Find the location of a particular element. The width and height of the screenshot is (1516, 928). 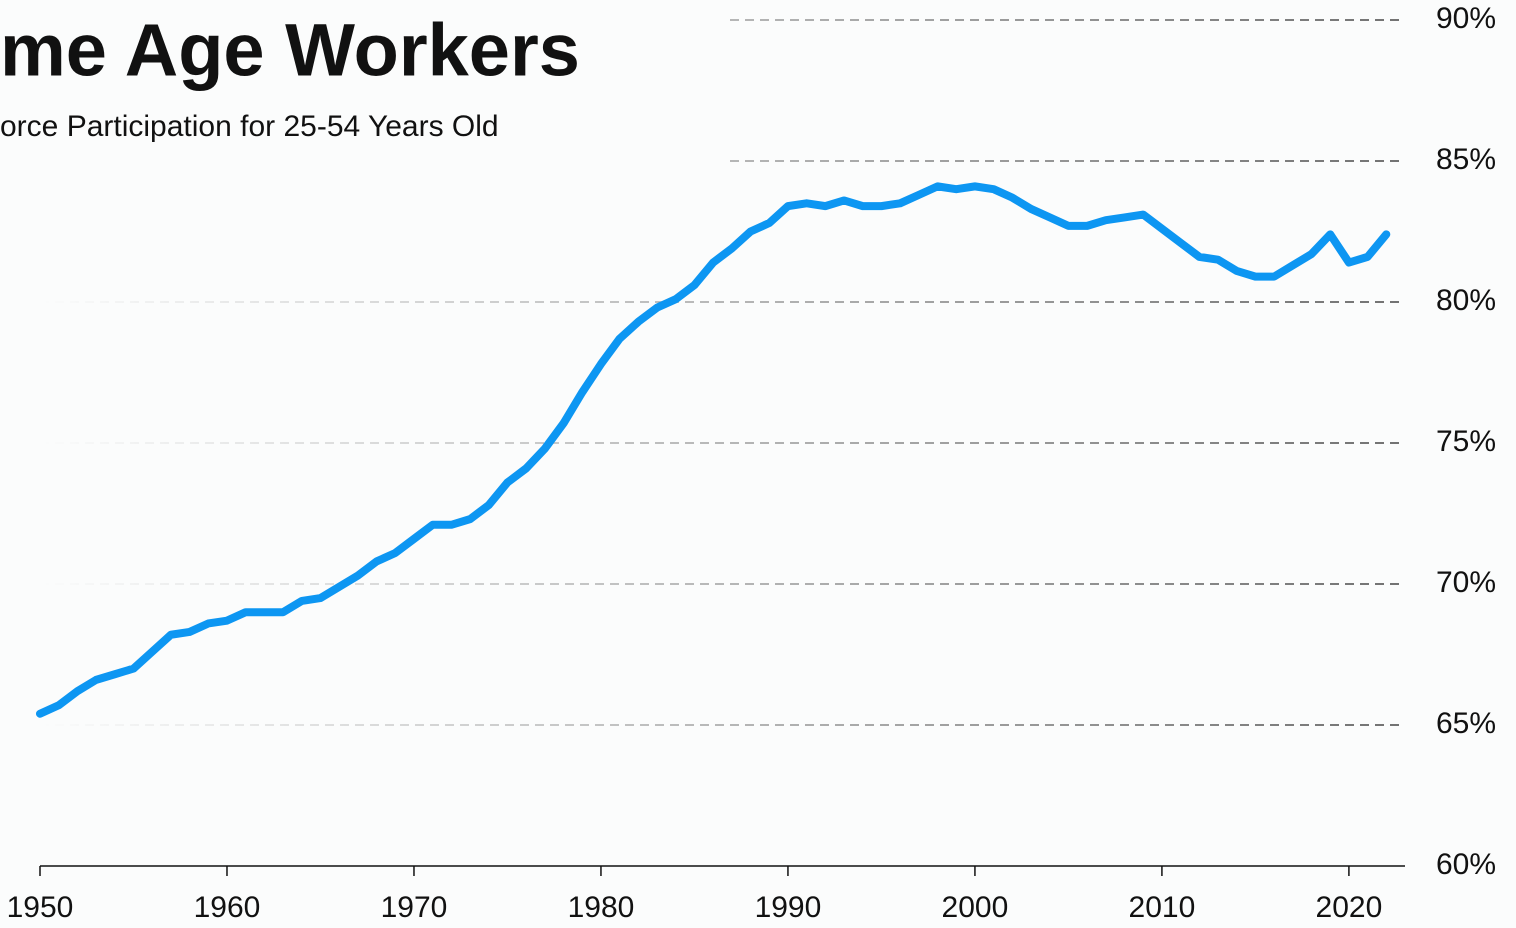

y-tick-label: 65% is located at coordinates (1466, 723).